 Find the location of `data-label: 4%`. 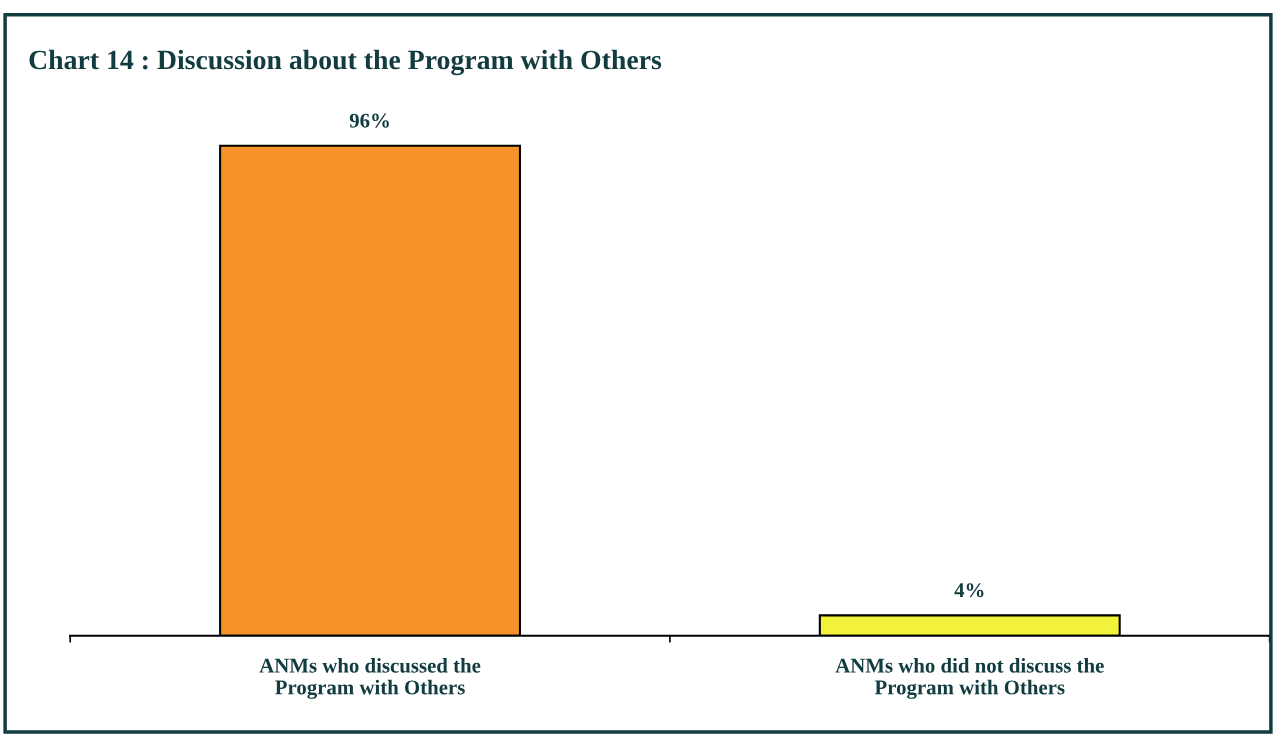

data-label: 4% is located at coordinates (969, 590).